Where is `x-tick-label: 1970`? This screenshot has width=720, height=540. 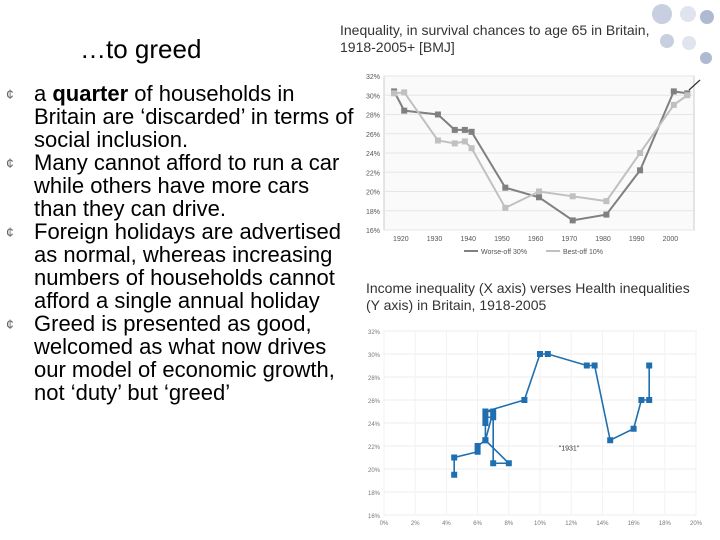
x-tick-label: 1970 is located at coordinates (570, 239).